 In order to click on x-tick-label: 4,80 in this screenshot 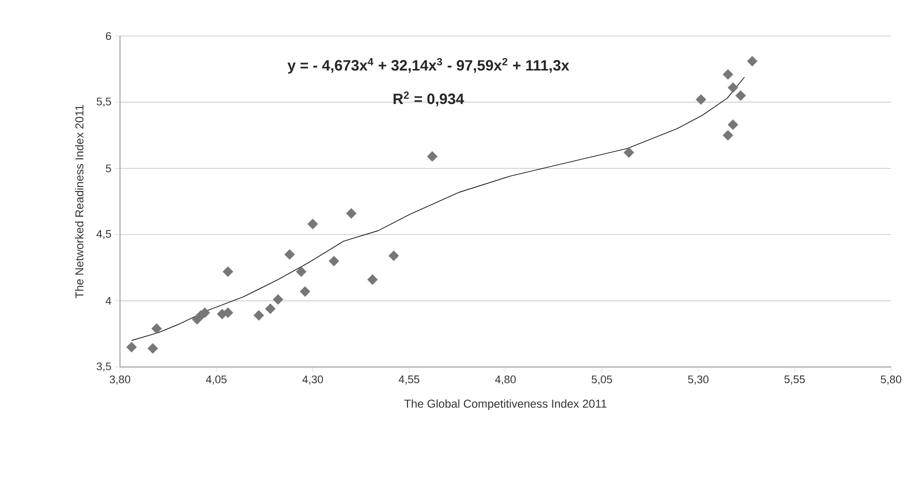, I will do `click(505, 380)`.